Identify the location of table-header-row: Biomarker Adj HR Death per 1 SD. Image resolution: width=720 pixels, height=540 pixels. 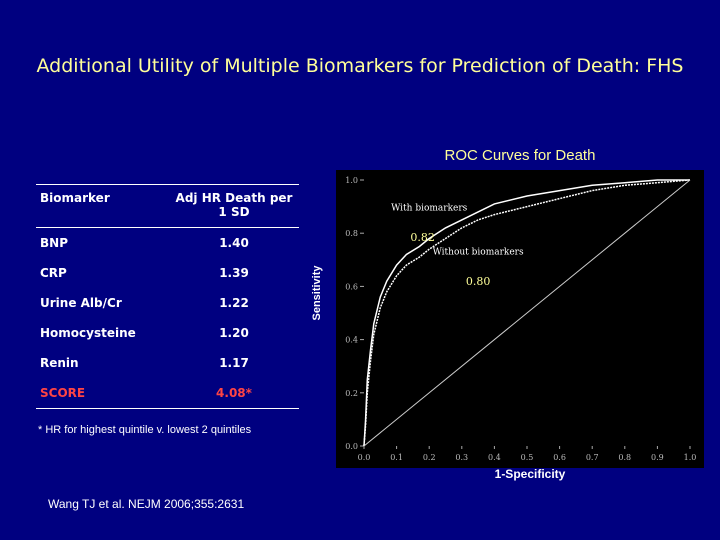
(167, 206).